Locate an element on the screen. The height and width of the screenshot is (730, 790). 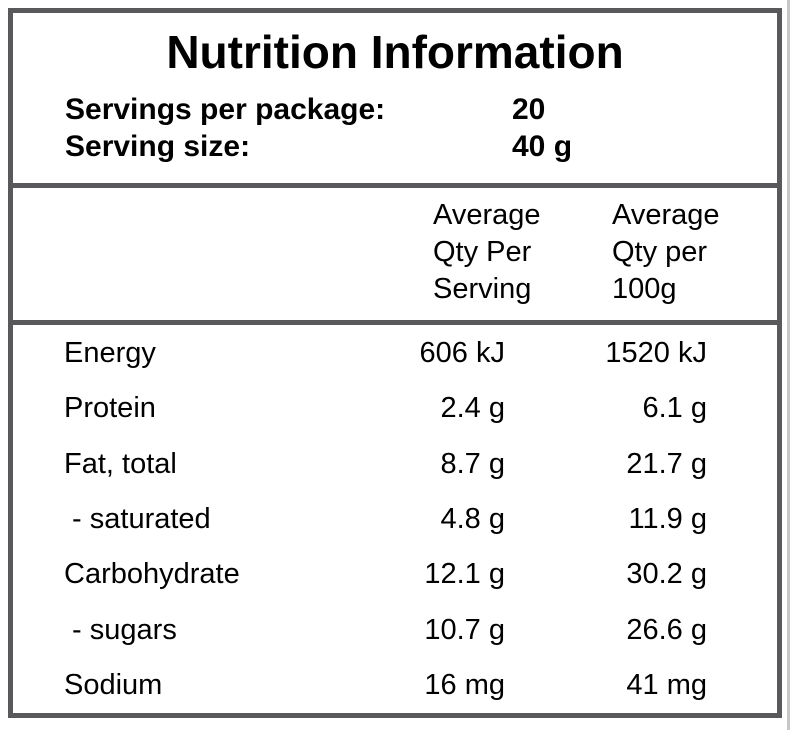
row-label: Carbohydrate is located at coordinates (152, 574).